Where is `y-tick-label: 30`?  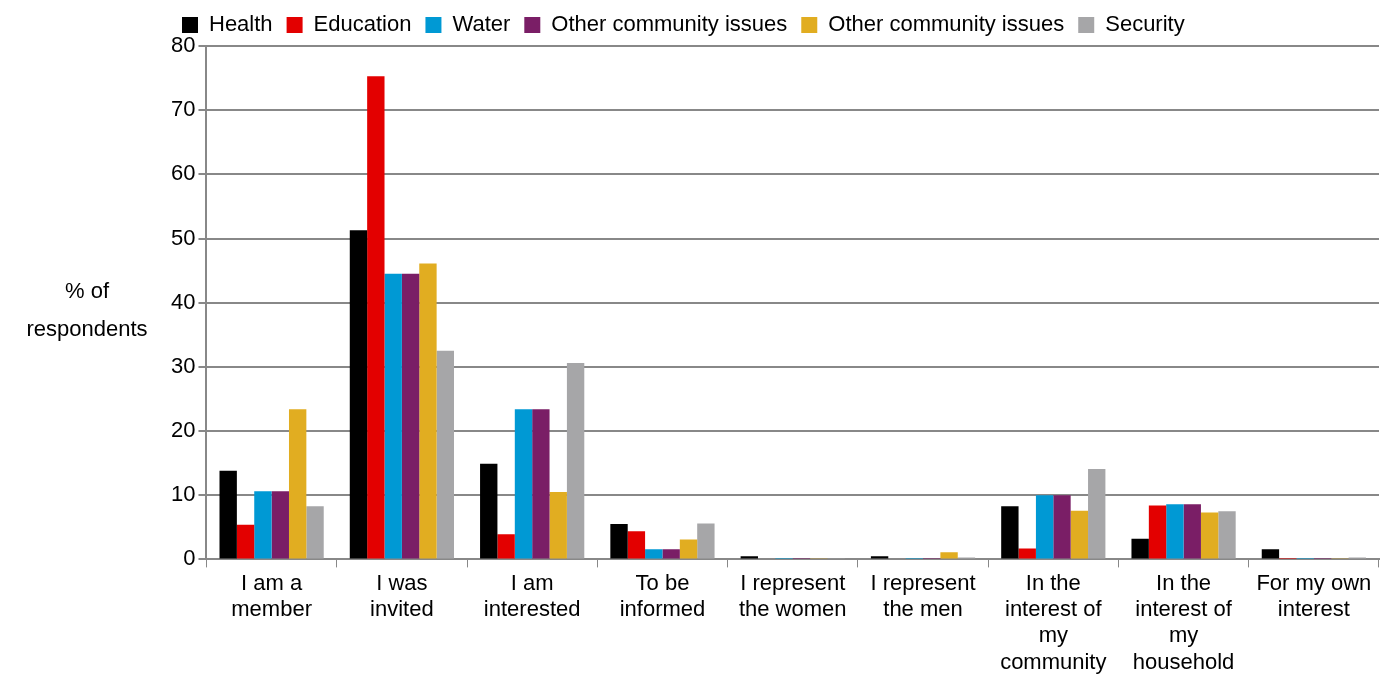
y-tick-label: 30 is located at coordinates (183, 365).